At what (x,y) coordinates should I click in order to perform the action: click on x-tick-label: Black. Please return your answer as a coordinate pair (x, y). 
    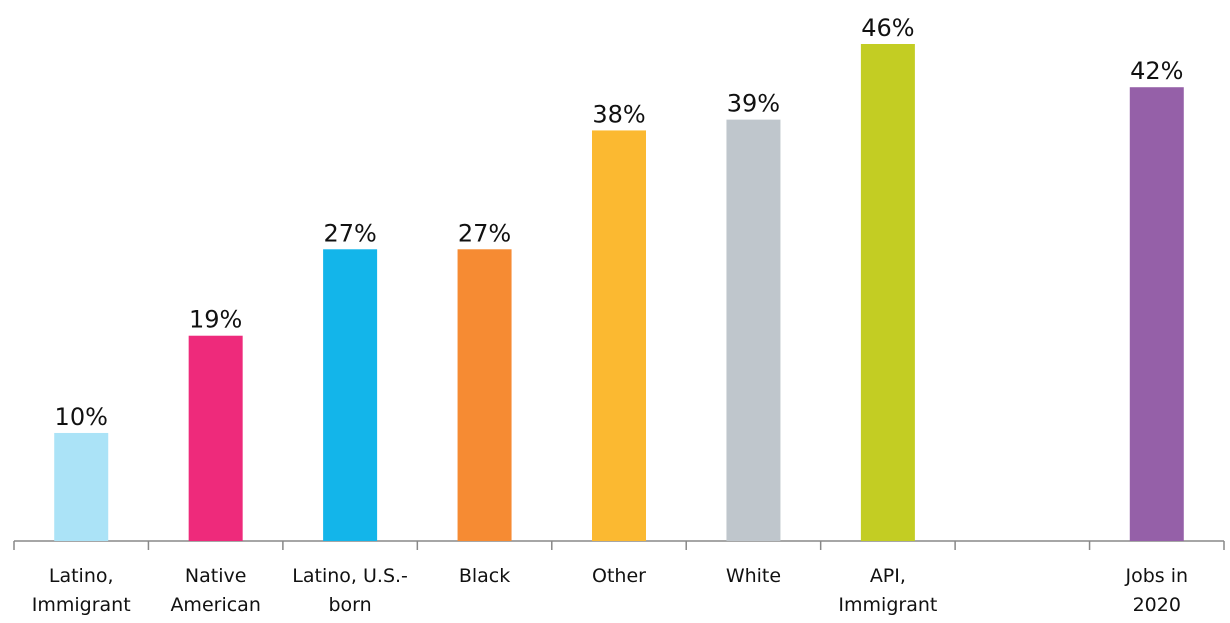
    Looking at the image, I should click on (484, 576).